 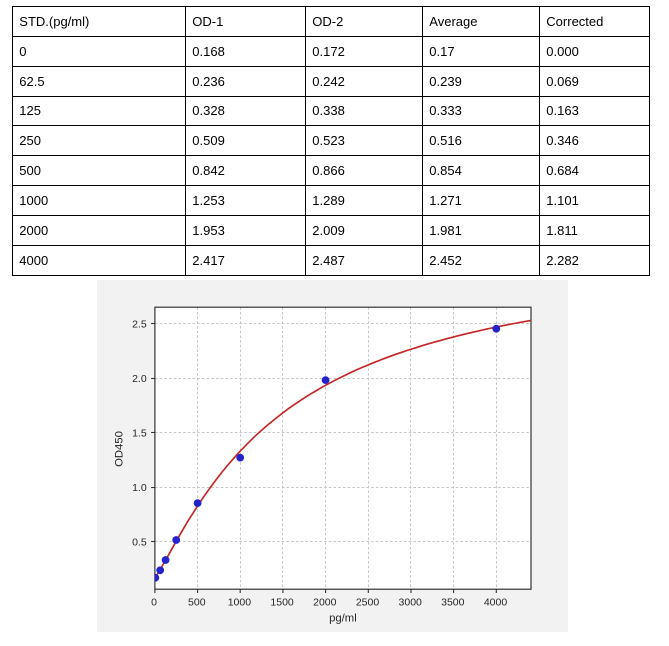 What do you see at coordinates (139, 543) in the screenshot?
I see `svg-text: 0.5` at bounding box center [139, 543].